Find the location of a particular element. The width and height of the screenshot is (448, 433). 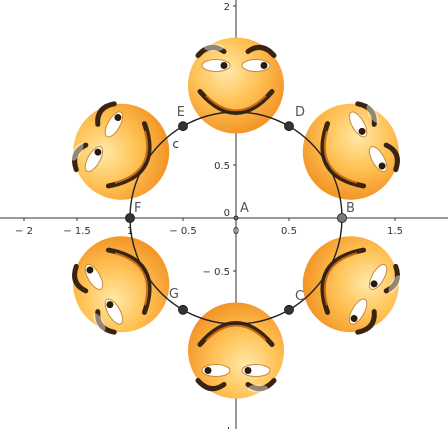

point-b is located at coordinates (342, 218).